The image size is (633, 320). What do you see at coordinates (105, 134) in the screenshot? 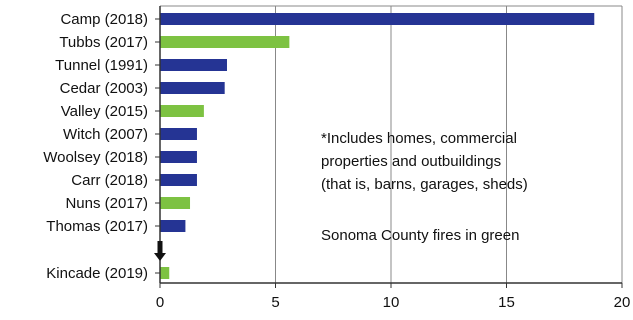
I see `category-label: Witch (2007)` at bounding box center [105, 134].